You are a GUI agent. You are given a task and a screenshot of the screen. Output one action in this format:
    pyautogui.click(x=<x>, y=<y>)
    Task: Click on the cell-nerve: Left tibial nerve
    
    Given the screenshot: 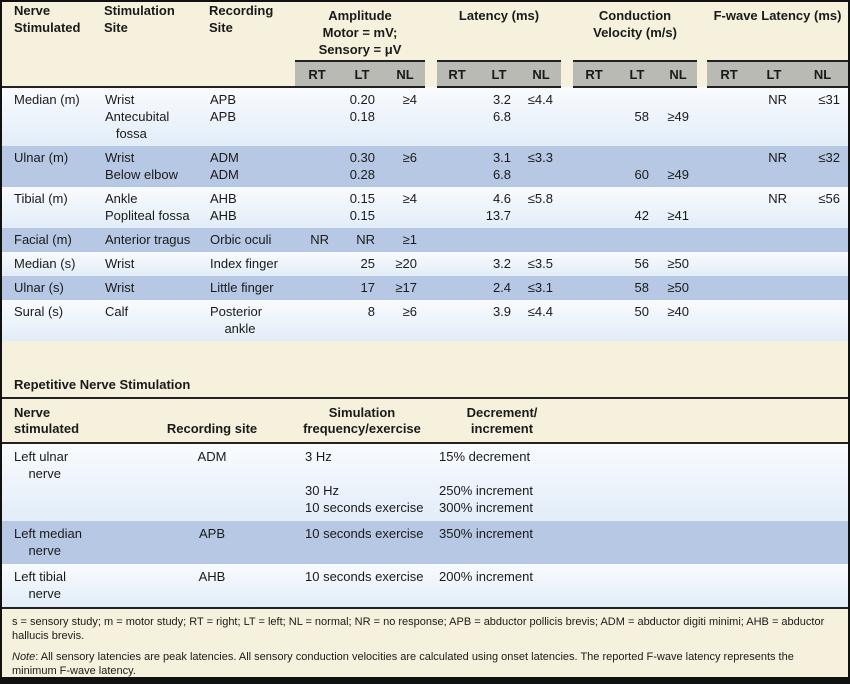 What is the action you would take?
    pyautogui.click(x=67, y=585)
    